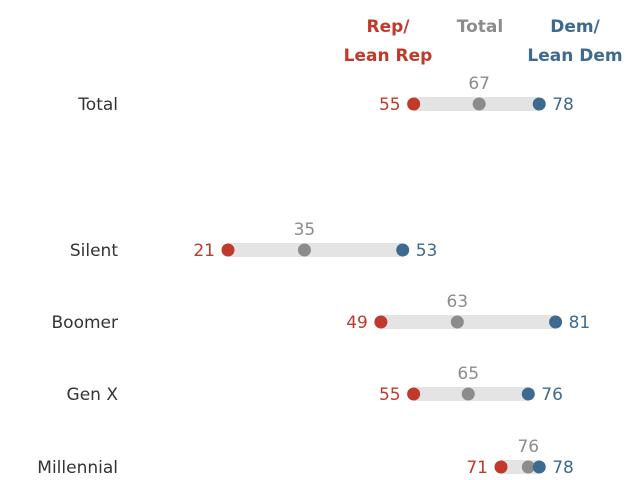  Describe the element at coordinates (563, 105) in the screenshot. I see `dem-value-total: 78` at that location.